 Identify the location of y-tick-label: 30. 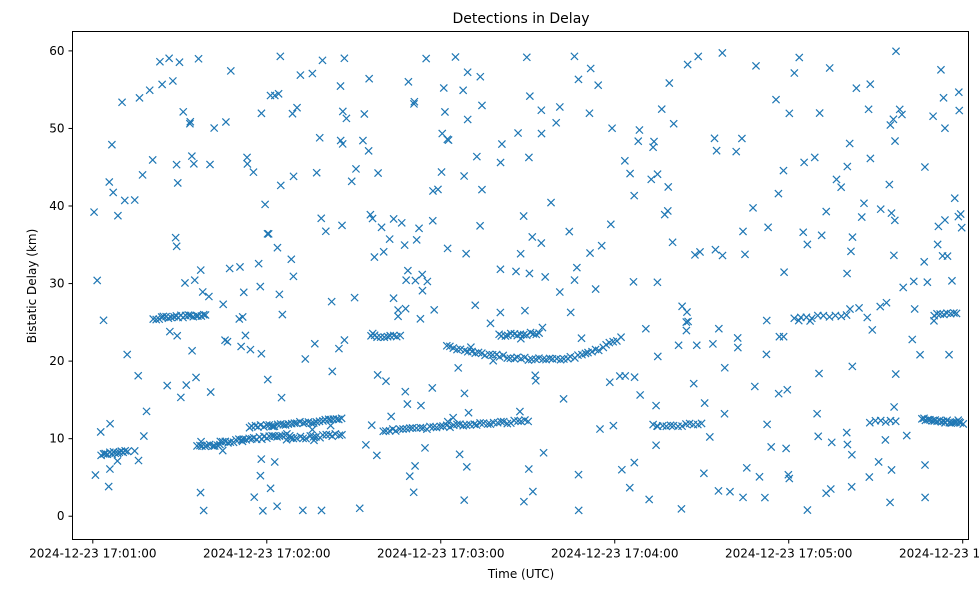
(56, 284).